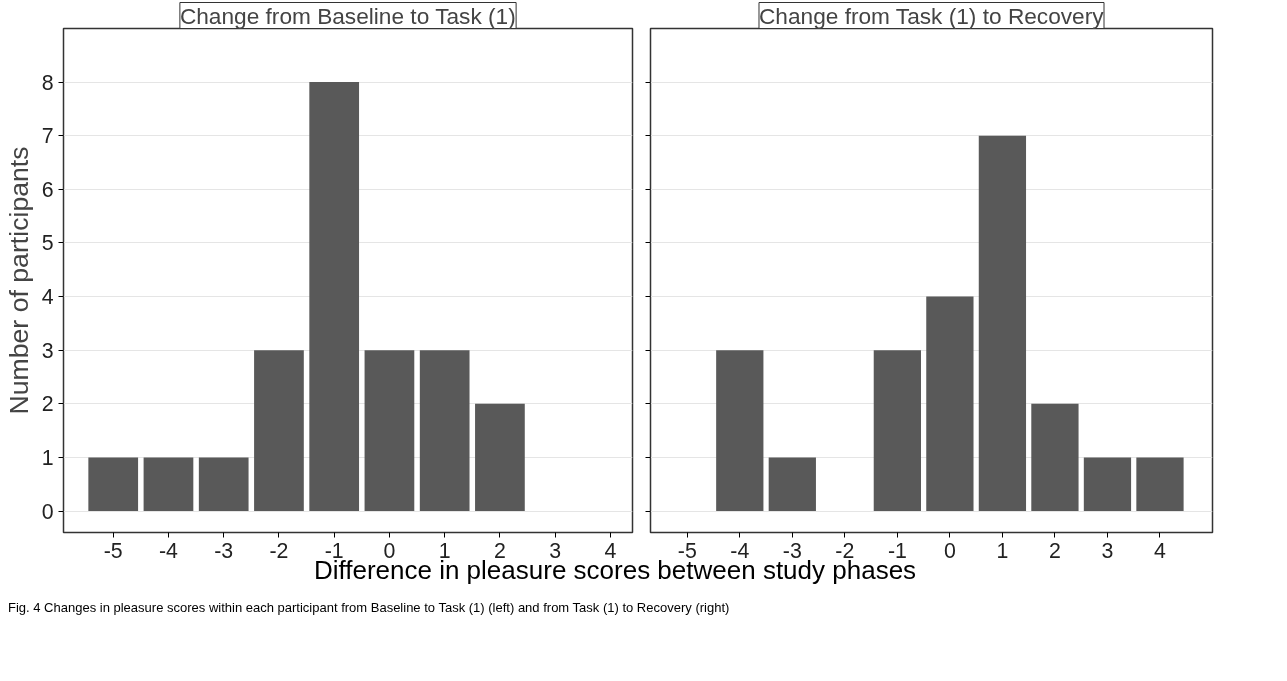 This screenshot has width=1287, height=681. What do you see at coordinates (47, 297) in the screenshot?
I see `y-tick-label: 4` at bounding box center [47, 297].